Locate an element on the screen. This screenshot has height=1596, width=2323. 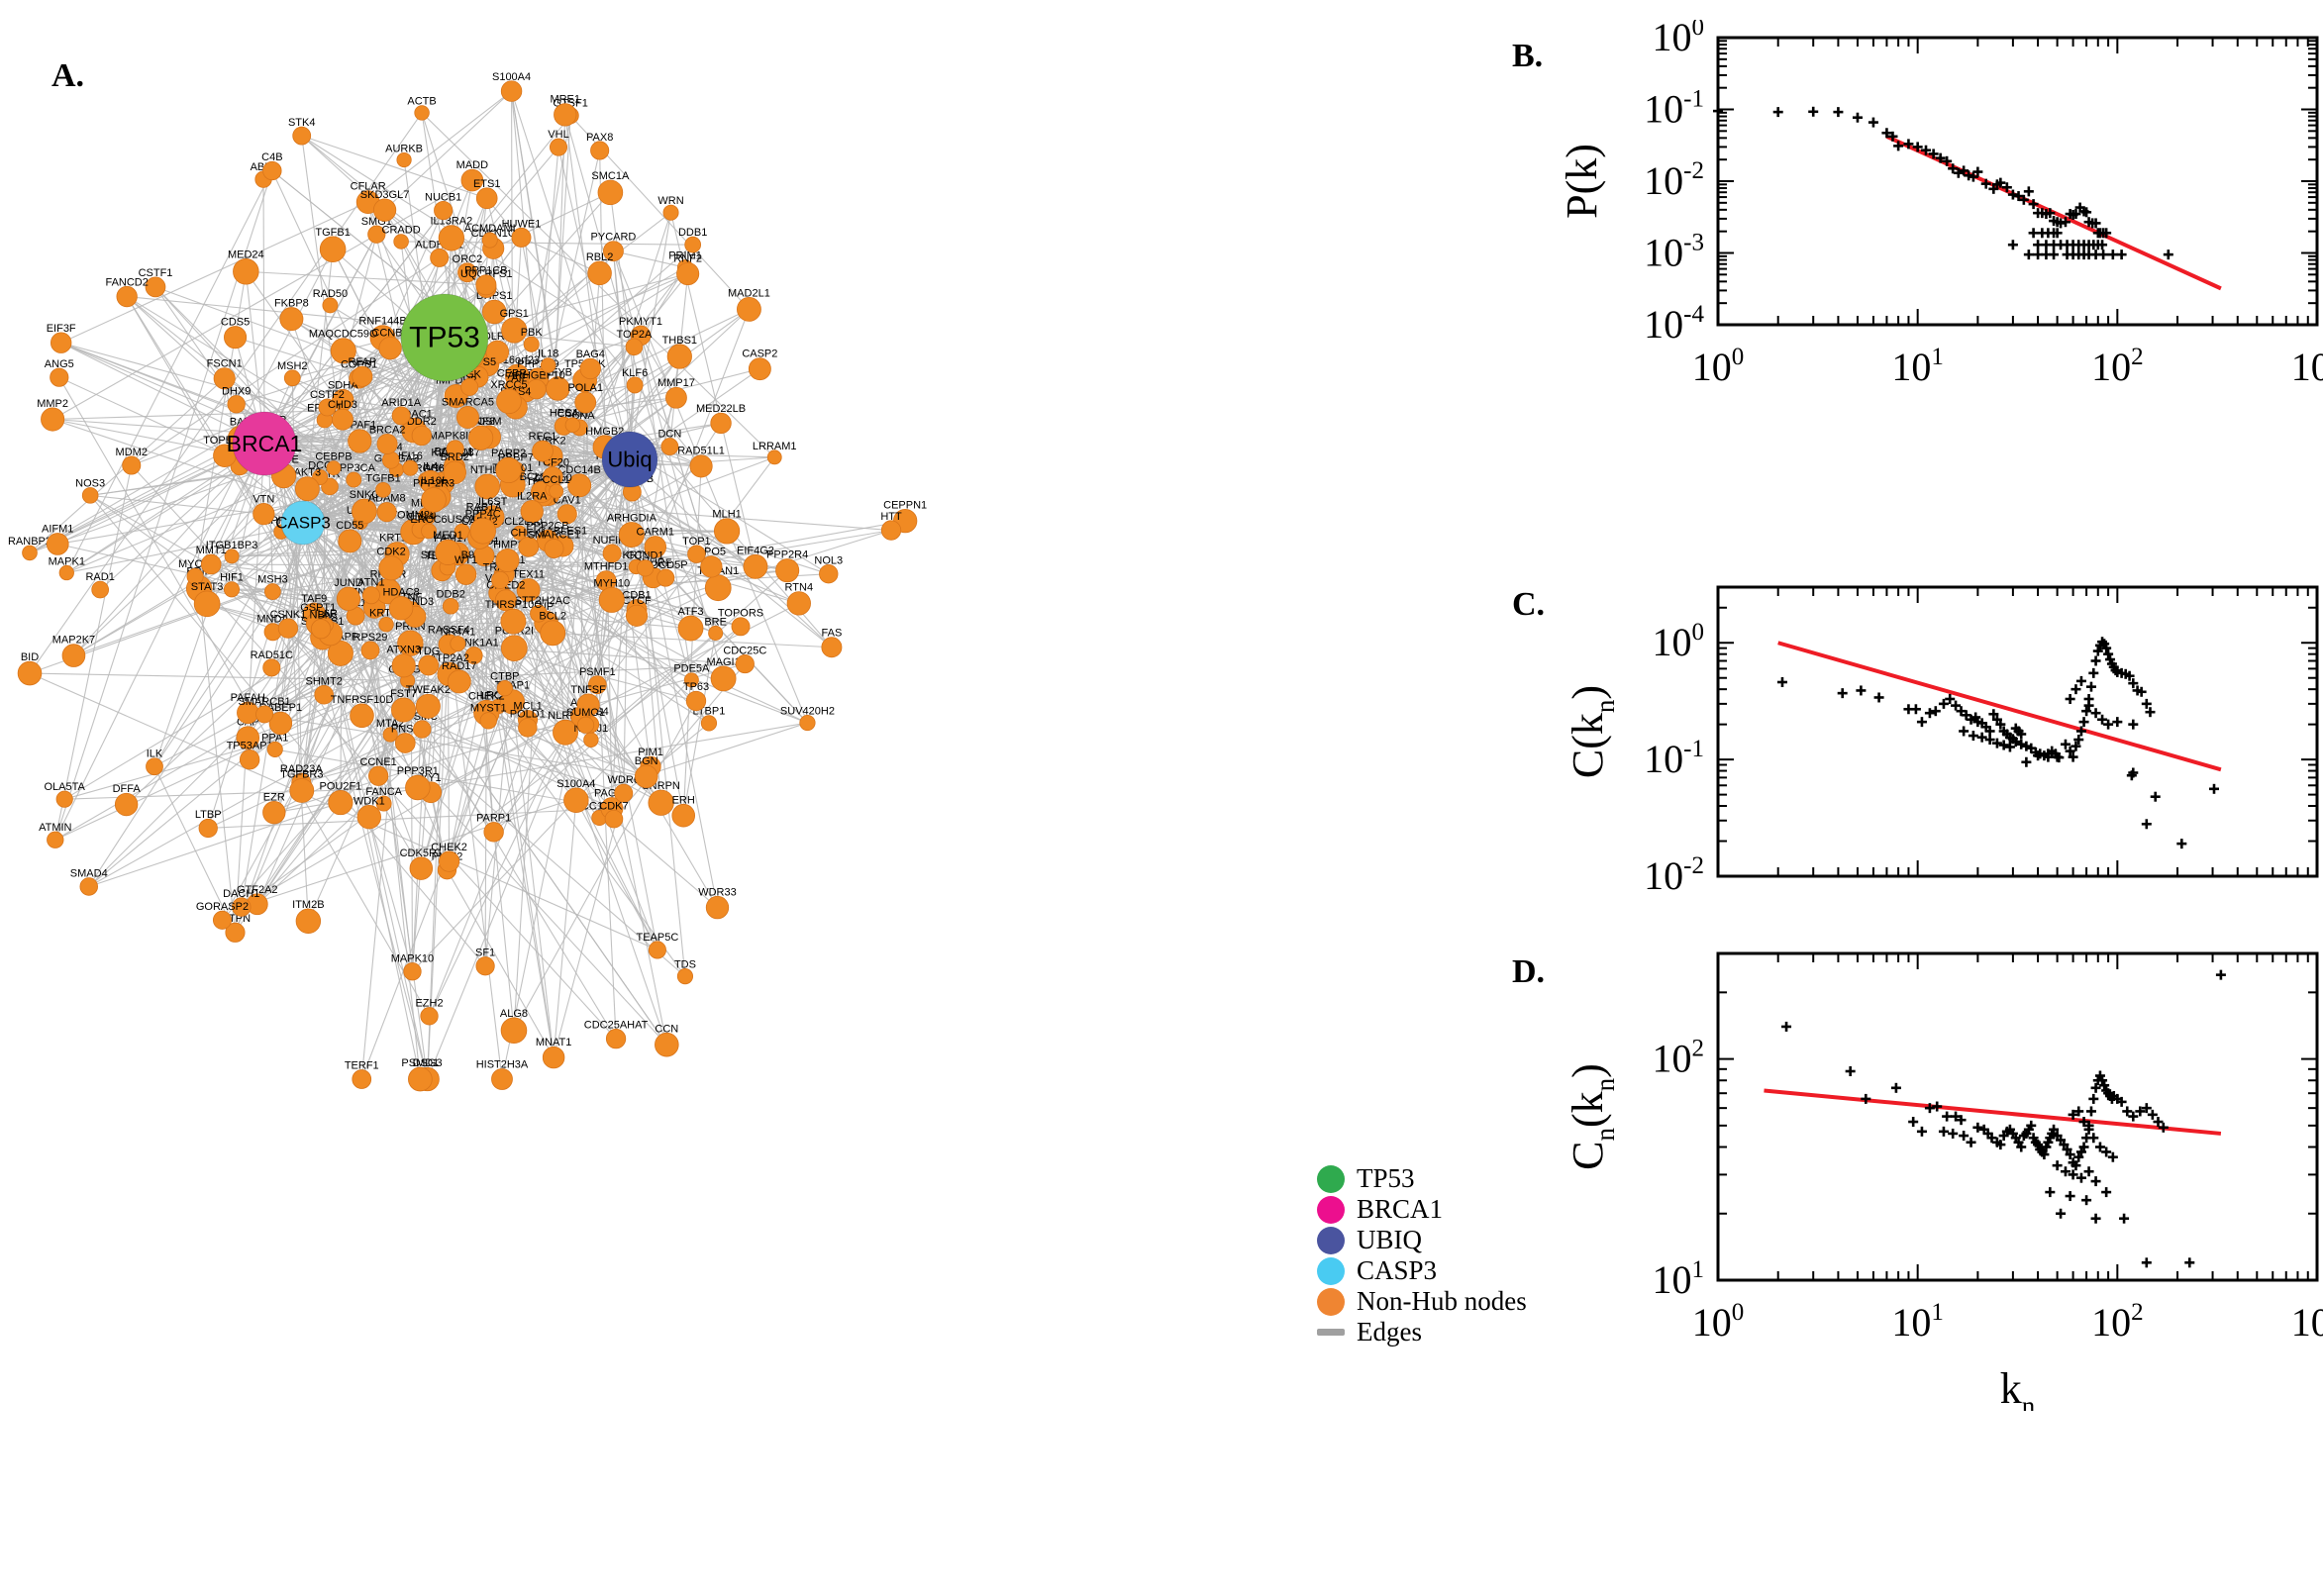
network-node: RANBP2 is located at coordinates (29, 548).